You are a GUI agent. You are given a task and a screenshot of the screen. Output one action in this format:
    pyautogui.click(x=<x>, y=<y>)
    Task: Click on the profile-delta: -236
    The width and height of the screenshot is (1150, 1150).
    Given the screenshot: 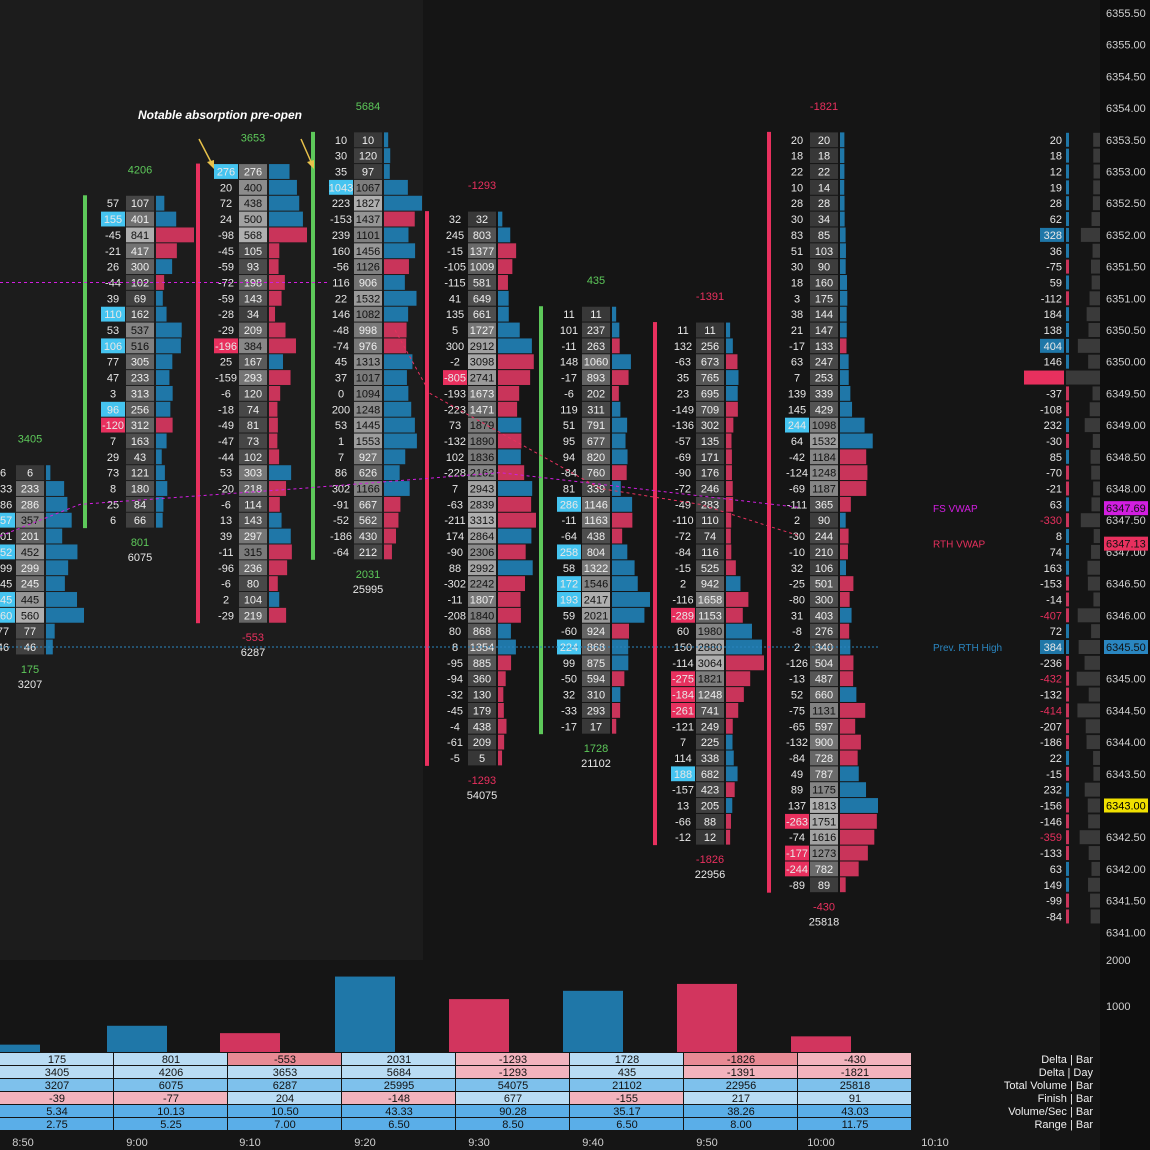 What is the action you would take?
    pyautogui.click(x=1051, y=664)
    